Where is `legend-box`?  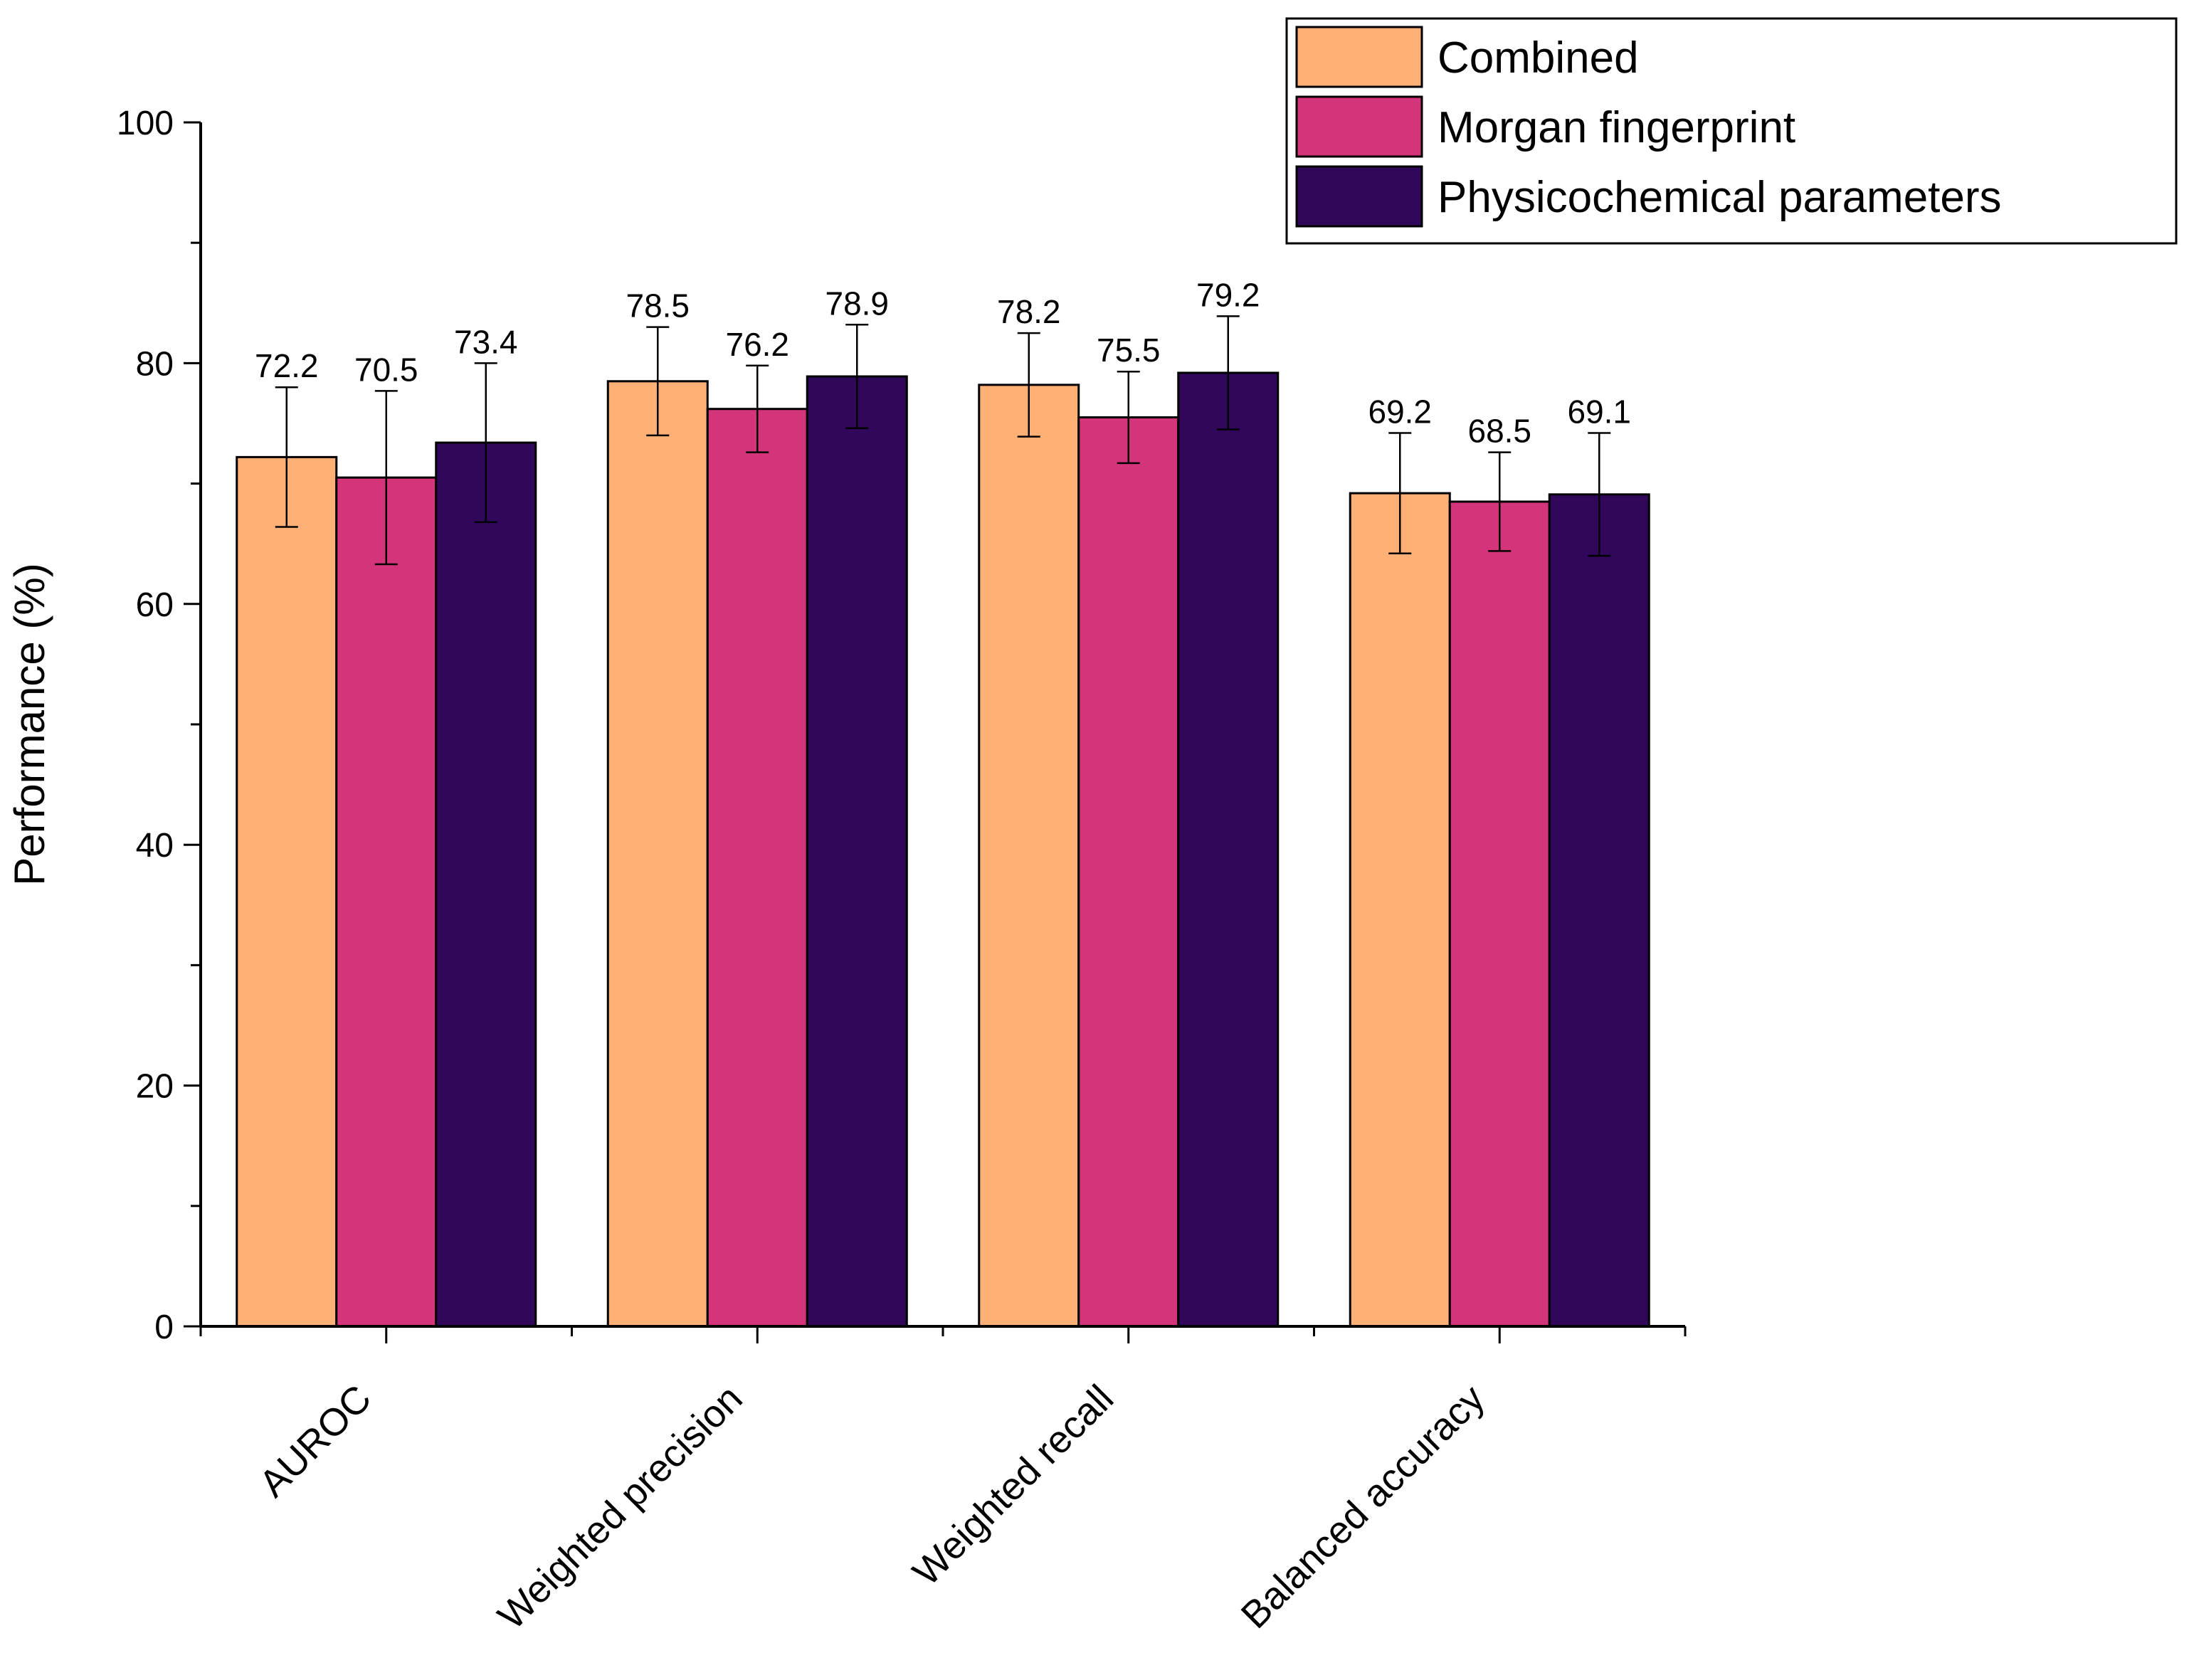 legend-box is located at coordinates (1731, 131).